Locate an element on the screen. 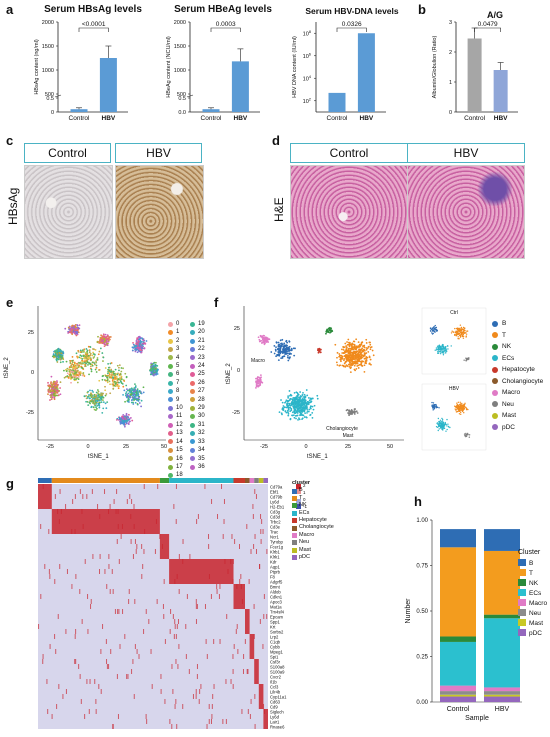  y-tick-label: 102 is located at coordinates (307, 100).